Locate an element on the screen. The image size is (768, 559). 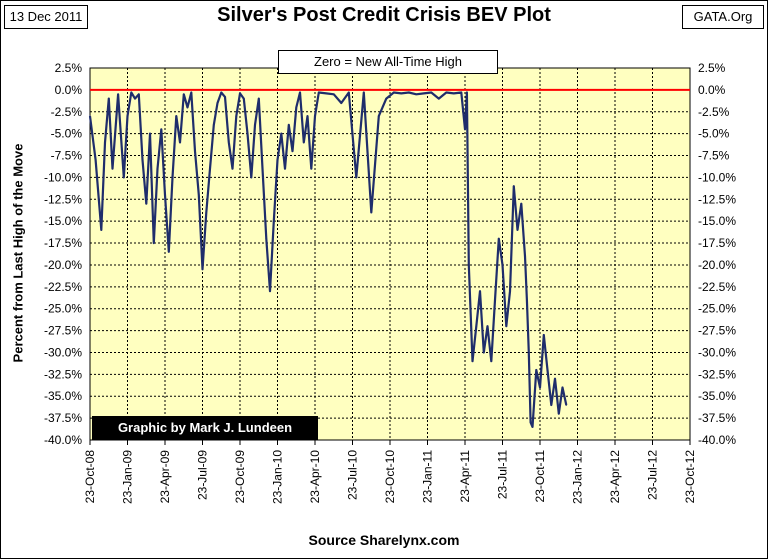
y-tick-label-left: -10.0% is located at coordinates (63, 177).